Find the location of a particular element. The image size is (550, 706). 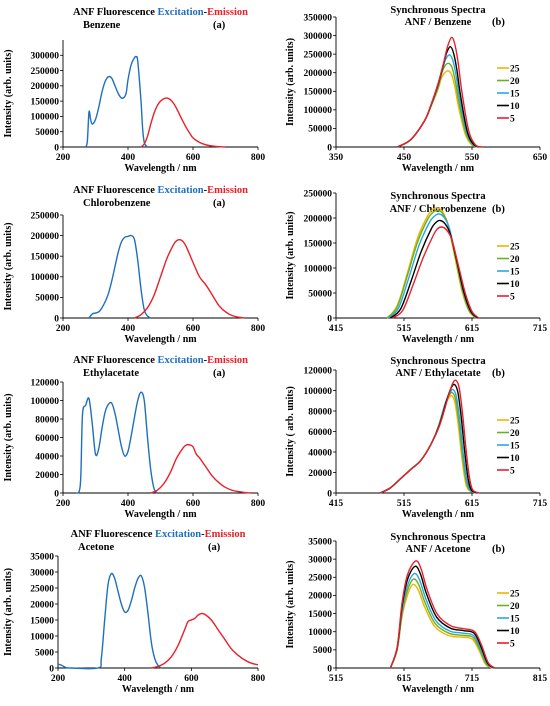

y-tick-label: 30000 is located at coordinates (42, 573).